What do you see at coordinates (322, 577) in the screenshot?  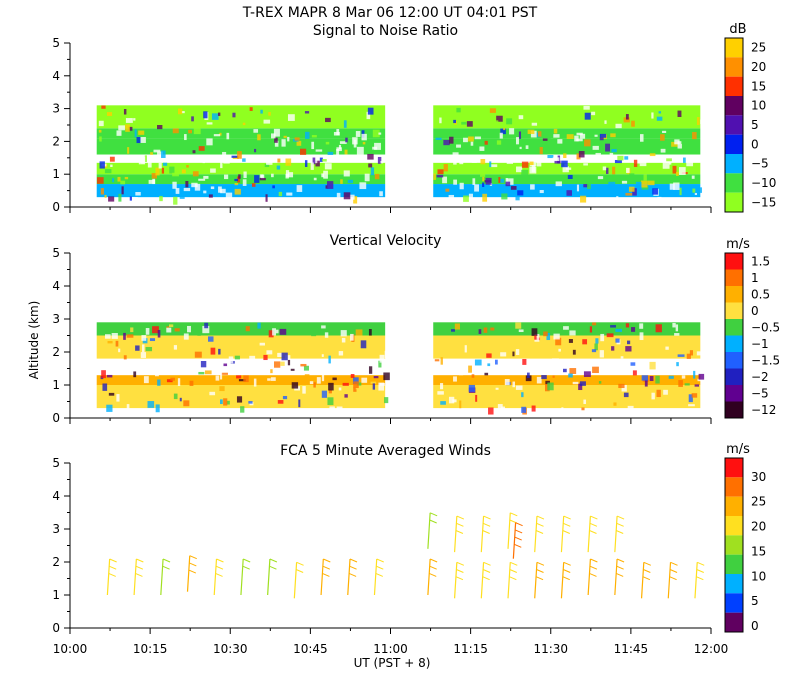 I see `barb-shaft` at bounding box center [322, 577].